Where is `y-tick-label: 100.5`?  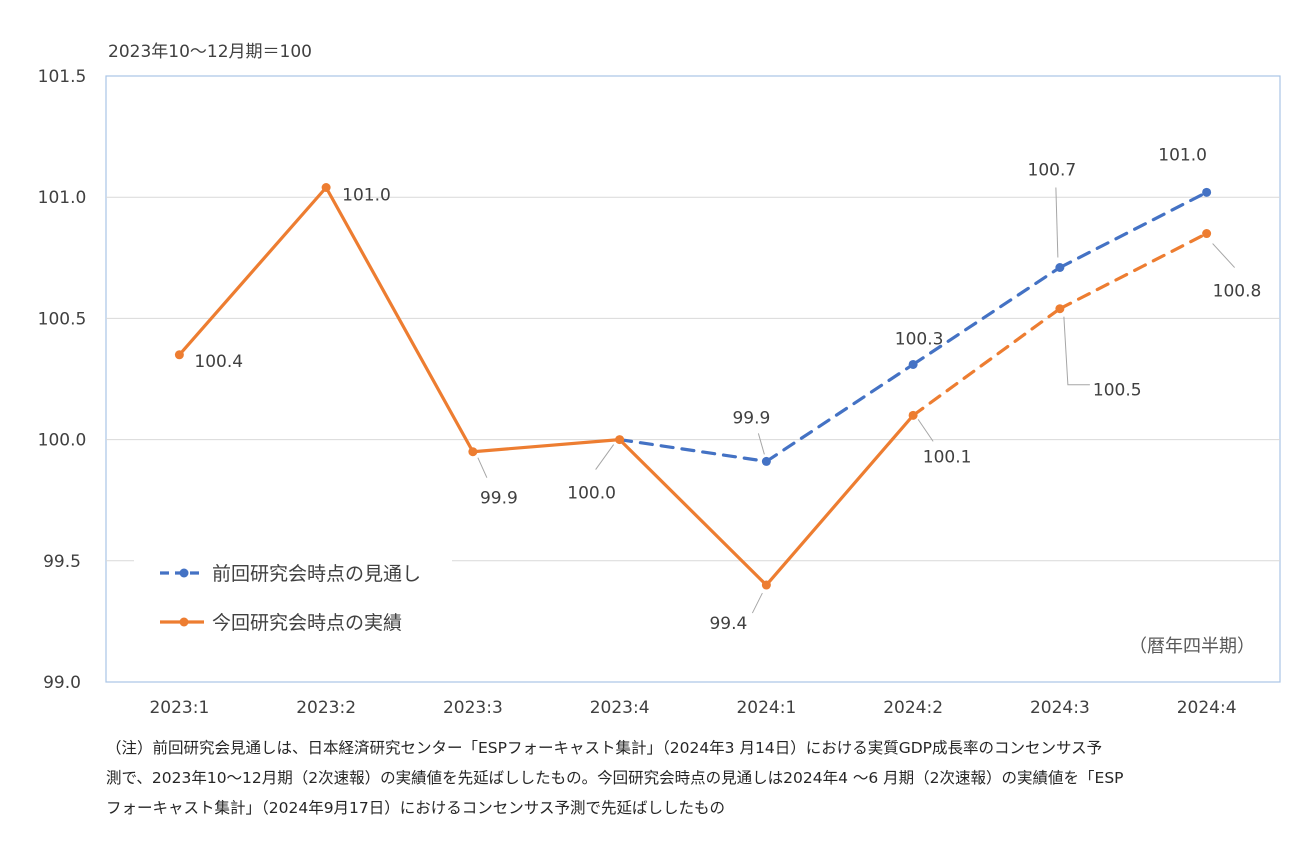 y-tick-label: 100.5 is located at coordinates (62, 319).